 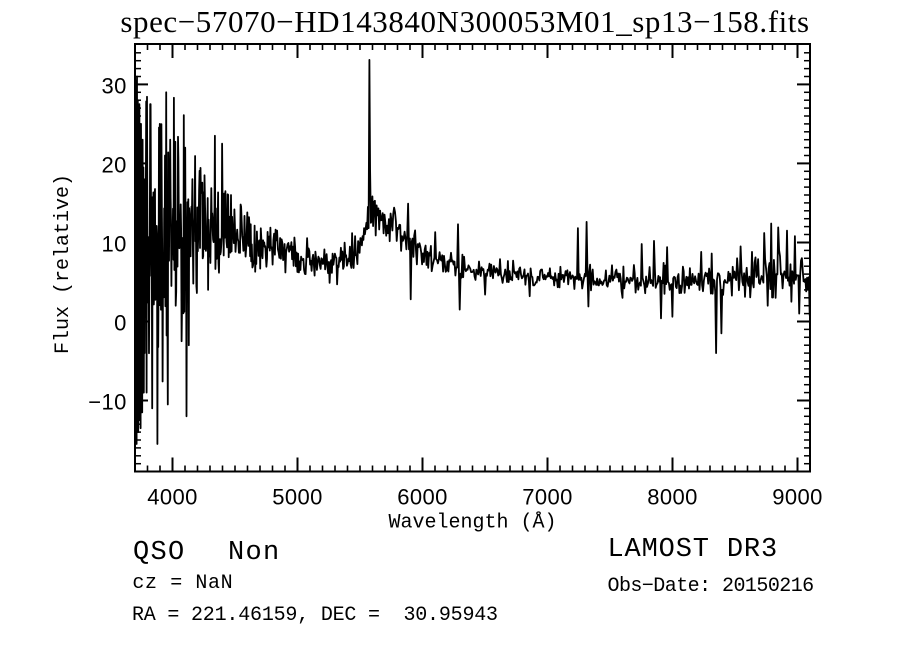 I want to click on svg-text: Flux (relative), so click(x=63, y=264).